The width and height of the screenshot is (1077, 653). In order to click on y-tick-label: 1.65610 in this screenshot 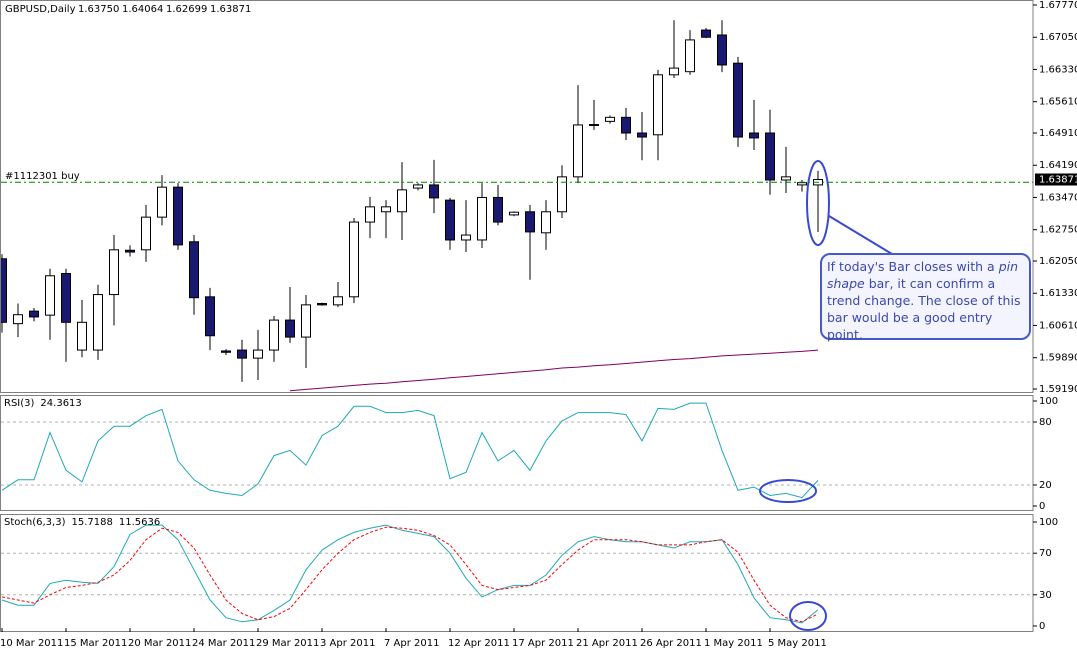, I will do `click(1058, 102)`.